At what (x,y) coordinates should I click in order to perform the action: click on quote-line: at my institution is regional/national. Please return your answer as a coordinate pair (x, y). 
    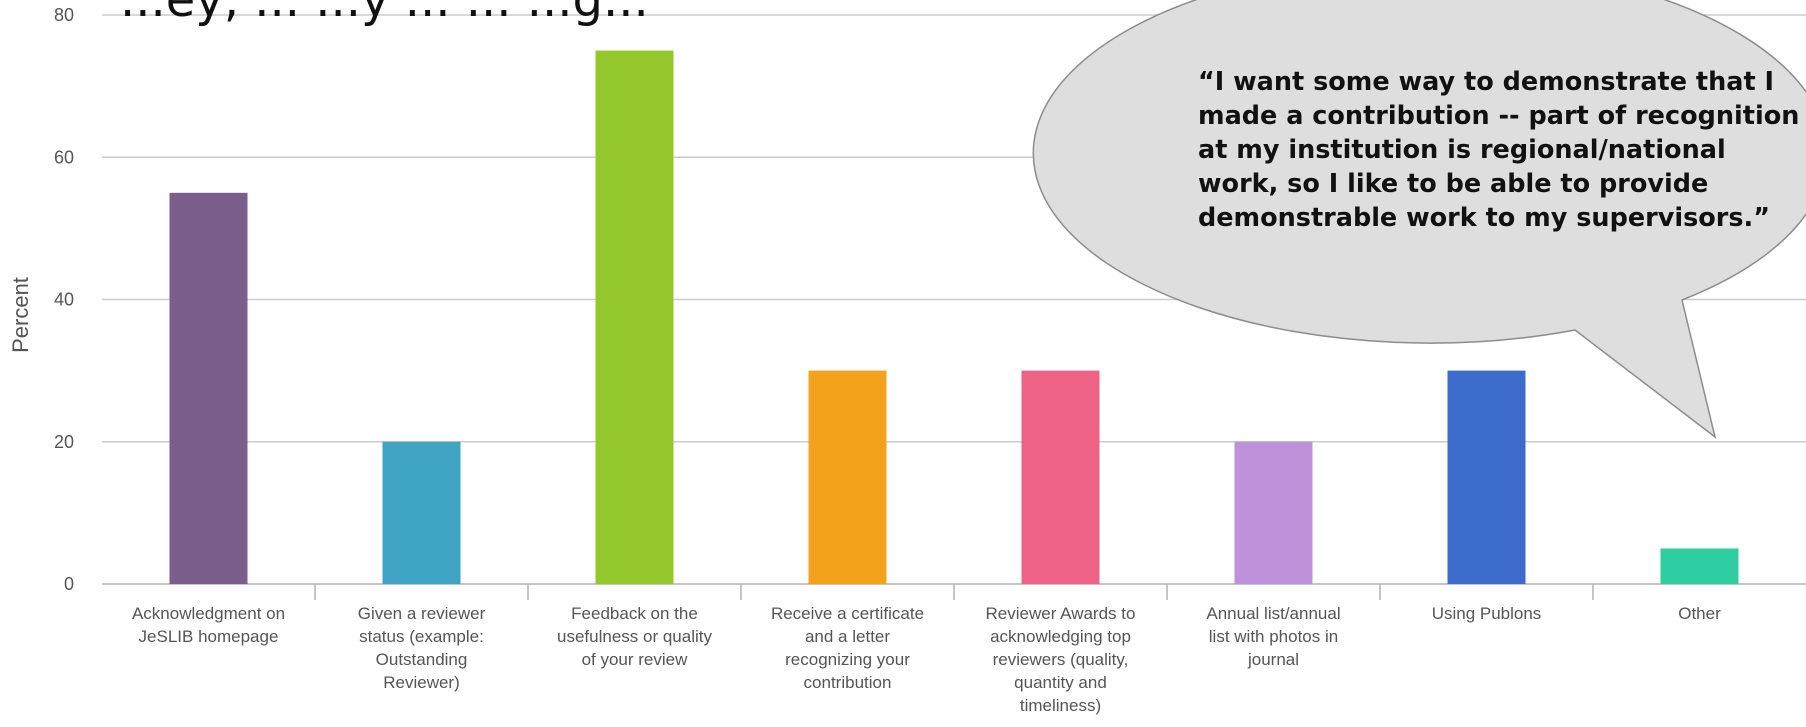
    Looking at the image, I should click on (1462, 150).